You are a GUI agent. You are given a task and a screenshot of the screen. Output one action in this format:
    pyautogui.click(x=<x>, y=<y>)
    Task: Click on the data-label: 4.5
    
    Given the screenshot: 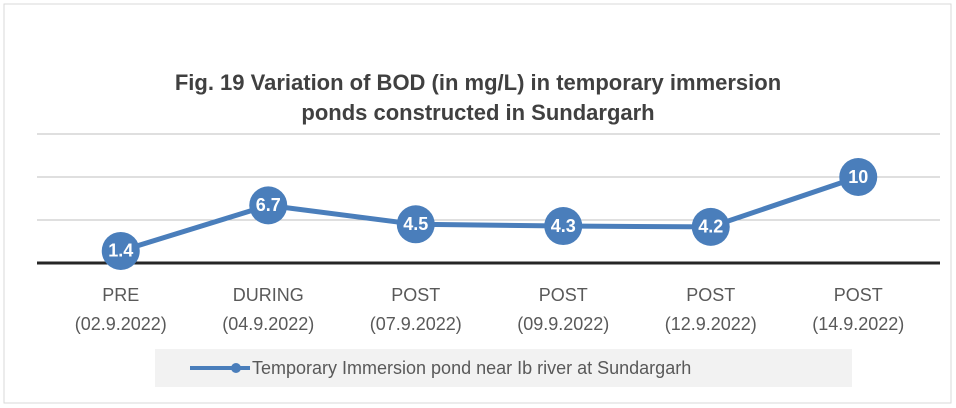 What is the action you would take?
    pyautogui.click(x=415, y=224)
    